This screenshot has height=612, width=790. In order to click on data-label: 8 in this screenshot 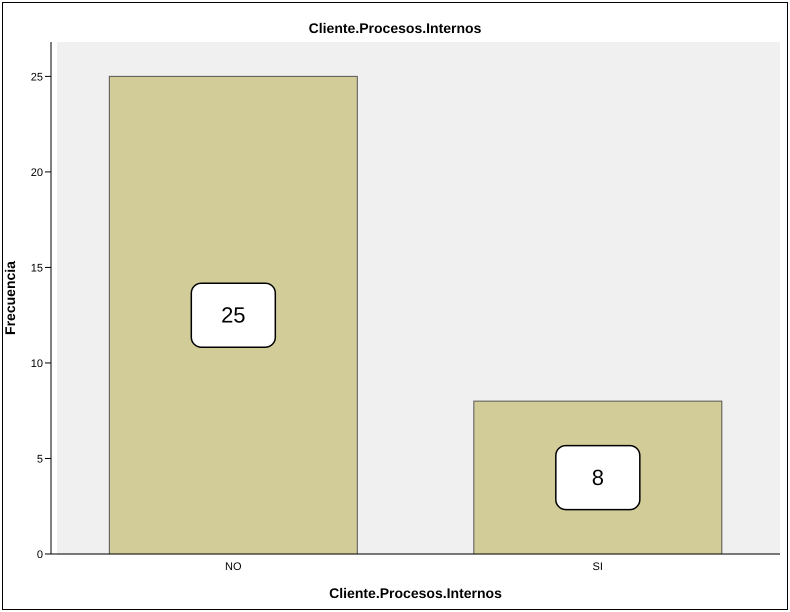, I will do `click(598, 477)`.